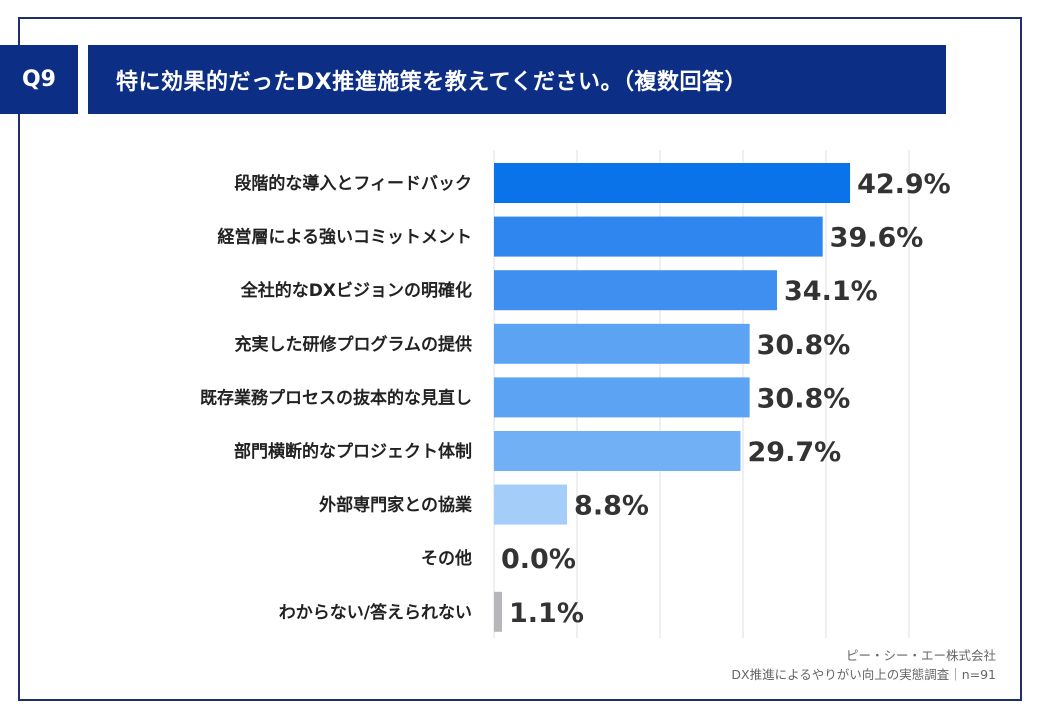 The image size is (1040, 720). Describe the element at coordinates (863, 665) in the screenshot. I see `source-note: ピー・シー・エー株式会社 DX推進によるやりがい向上の実態調査｜n=91` at that location.